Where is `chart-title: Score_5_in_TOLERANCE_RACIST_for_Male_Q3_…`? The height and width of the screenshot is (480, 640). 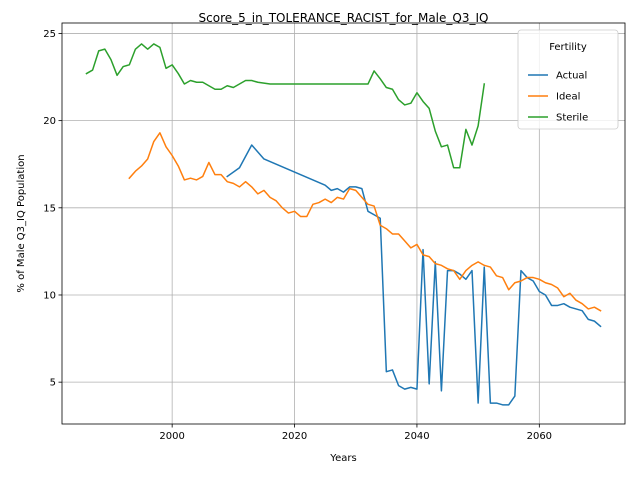 chart-title: Score_5_in_TOLERANCE_RACIST_for_Male_Q3_… is located at coordinates (344, 18).